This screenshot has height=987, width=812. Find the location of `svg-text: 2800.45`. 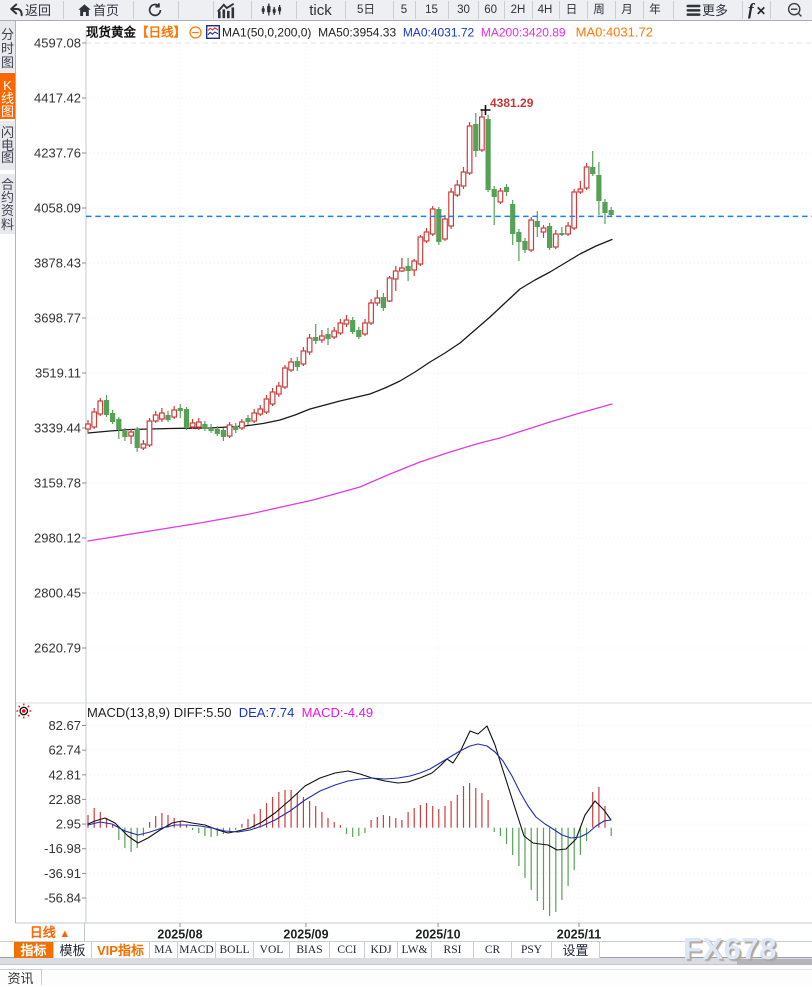

svg-text: 2800.45 is located at coordinates (57, 593).